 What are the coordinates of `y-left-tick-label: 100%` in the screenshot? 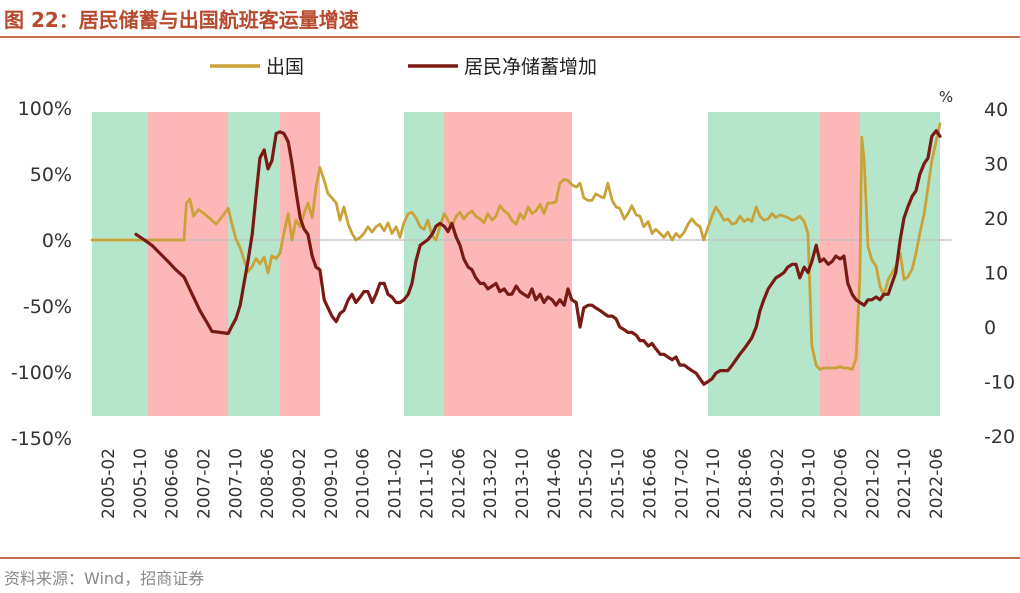 It's located at (45, 109).